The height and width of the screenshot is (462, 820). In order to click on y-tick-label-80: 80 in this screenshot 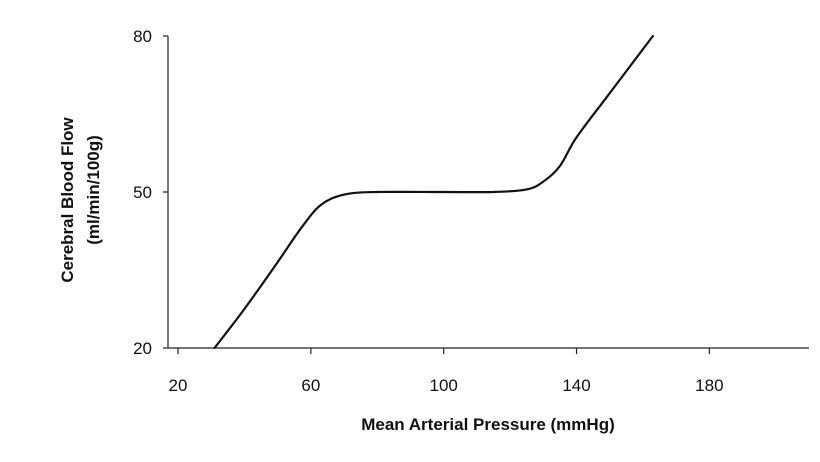, I will do `click(142, 36)`.